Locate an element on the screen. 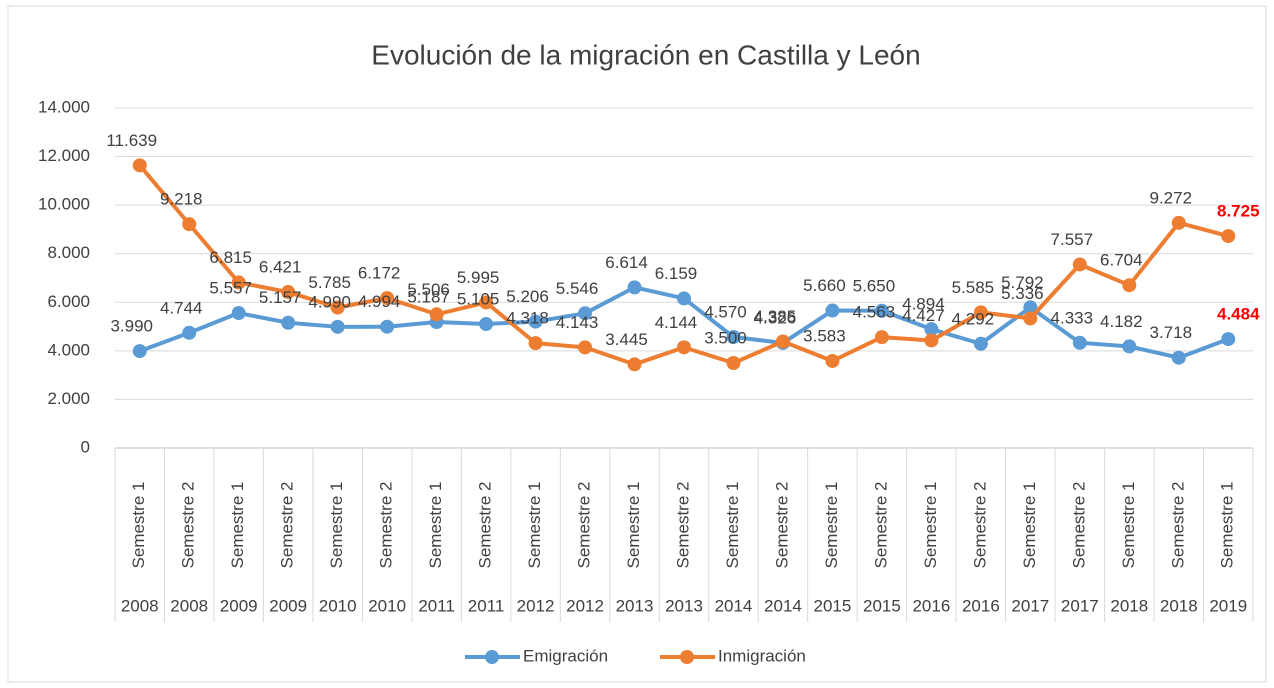 Image resolution: width=1274 pixels, height=688 pixels. data-label: 4.563 is located at coordinates (874, 312).